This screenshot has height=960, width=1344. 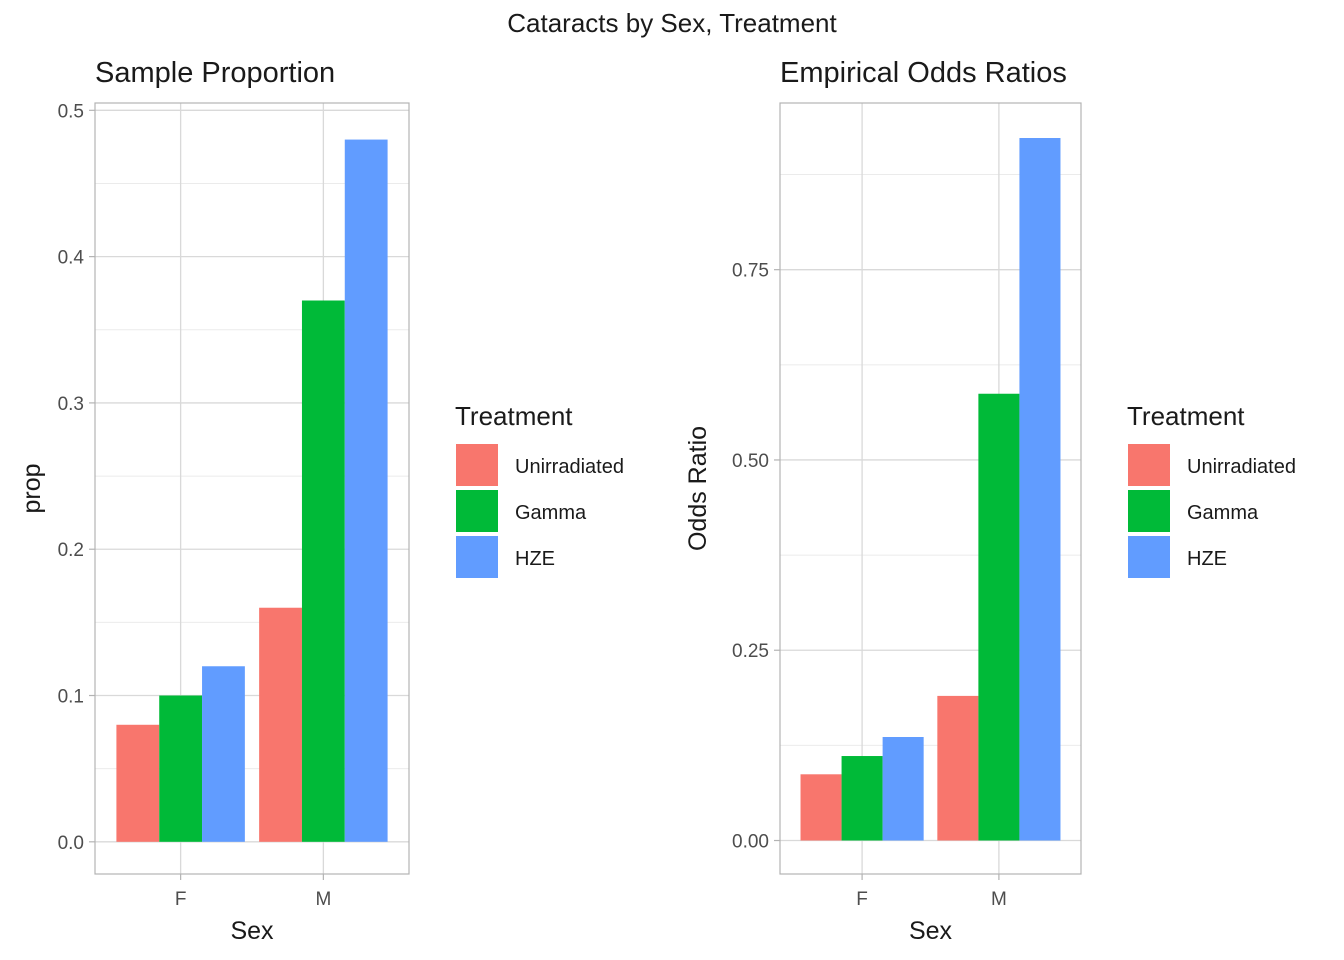 What do you see at coordinates (750, 842) in the screenshot?
I see `y-tick-label: 0.00` at bounding box center [750, 842].